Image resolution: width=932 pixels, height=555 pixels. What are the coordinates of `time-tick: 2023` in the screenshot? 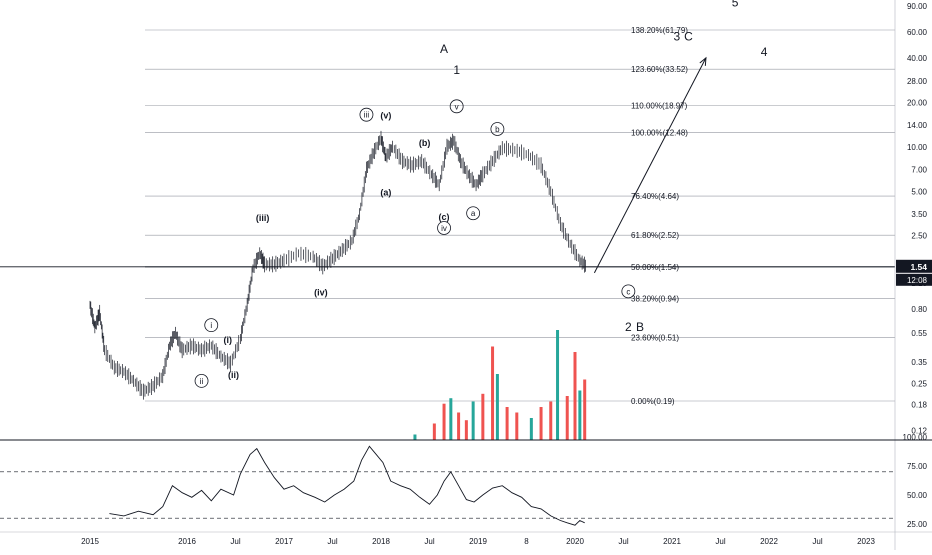 It's located at (866, 541).